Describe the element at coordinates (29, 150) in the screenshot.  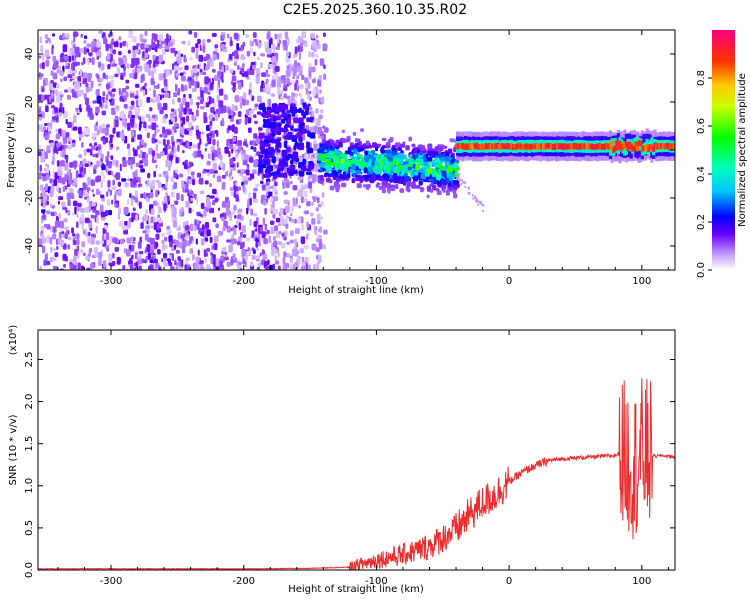
I see `y-tick-label: 0` at that location.